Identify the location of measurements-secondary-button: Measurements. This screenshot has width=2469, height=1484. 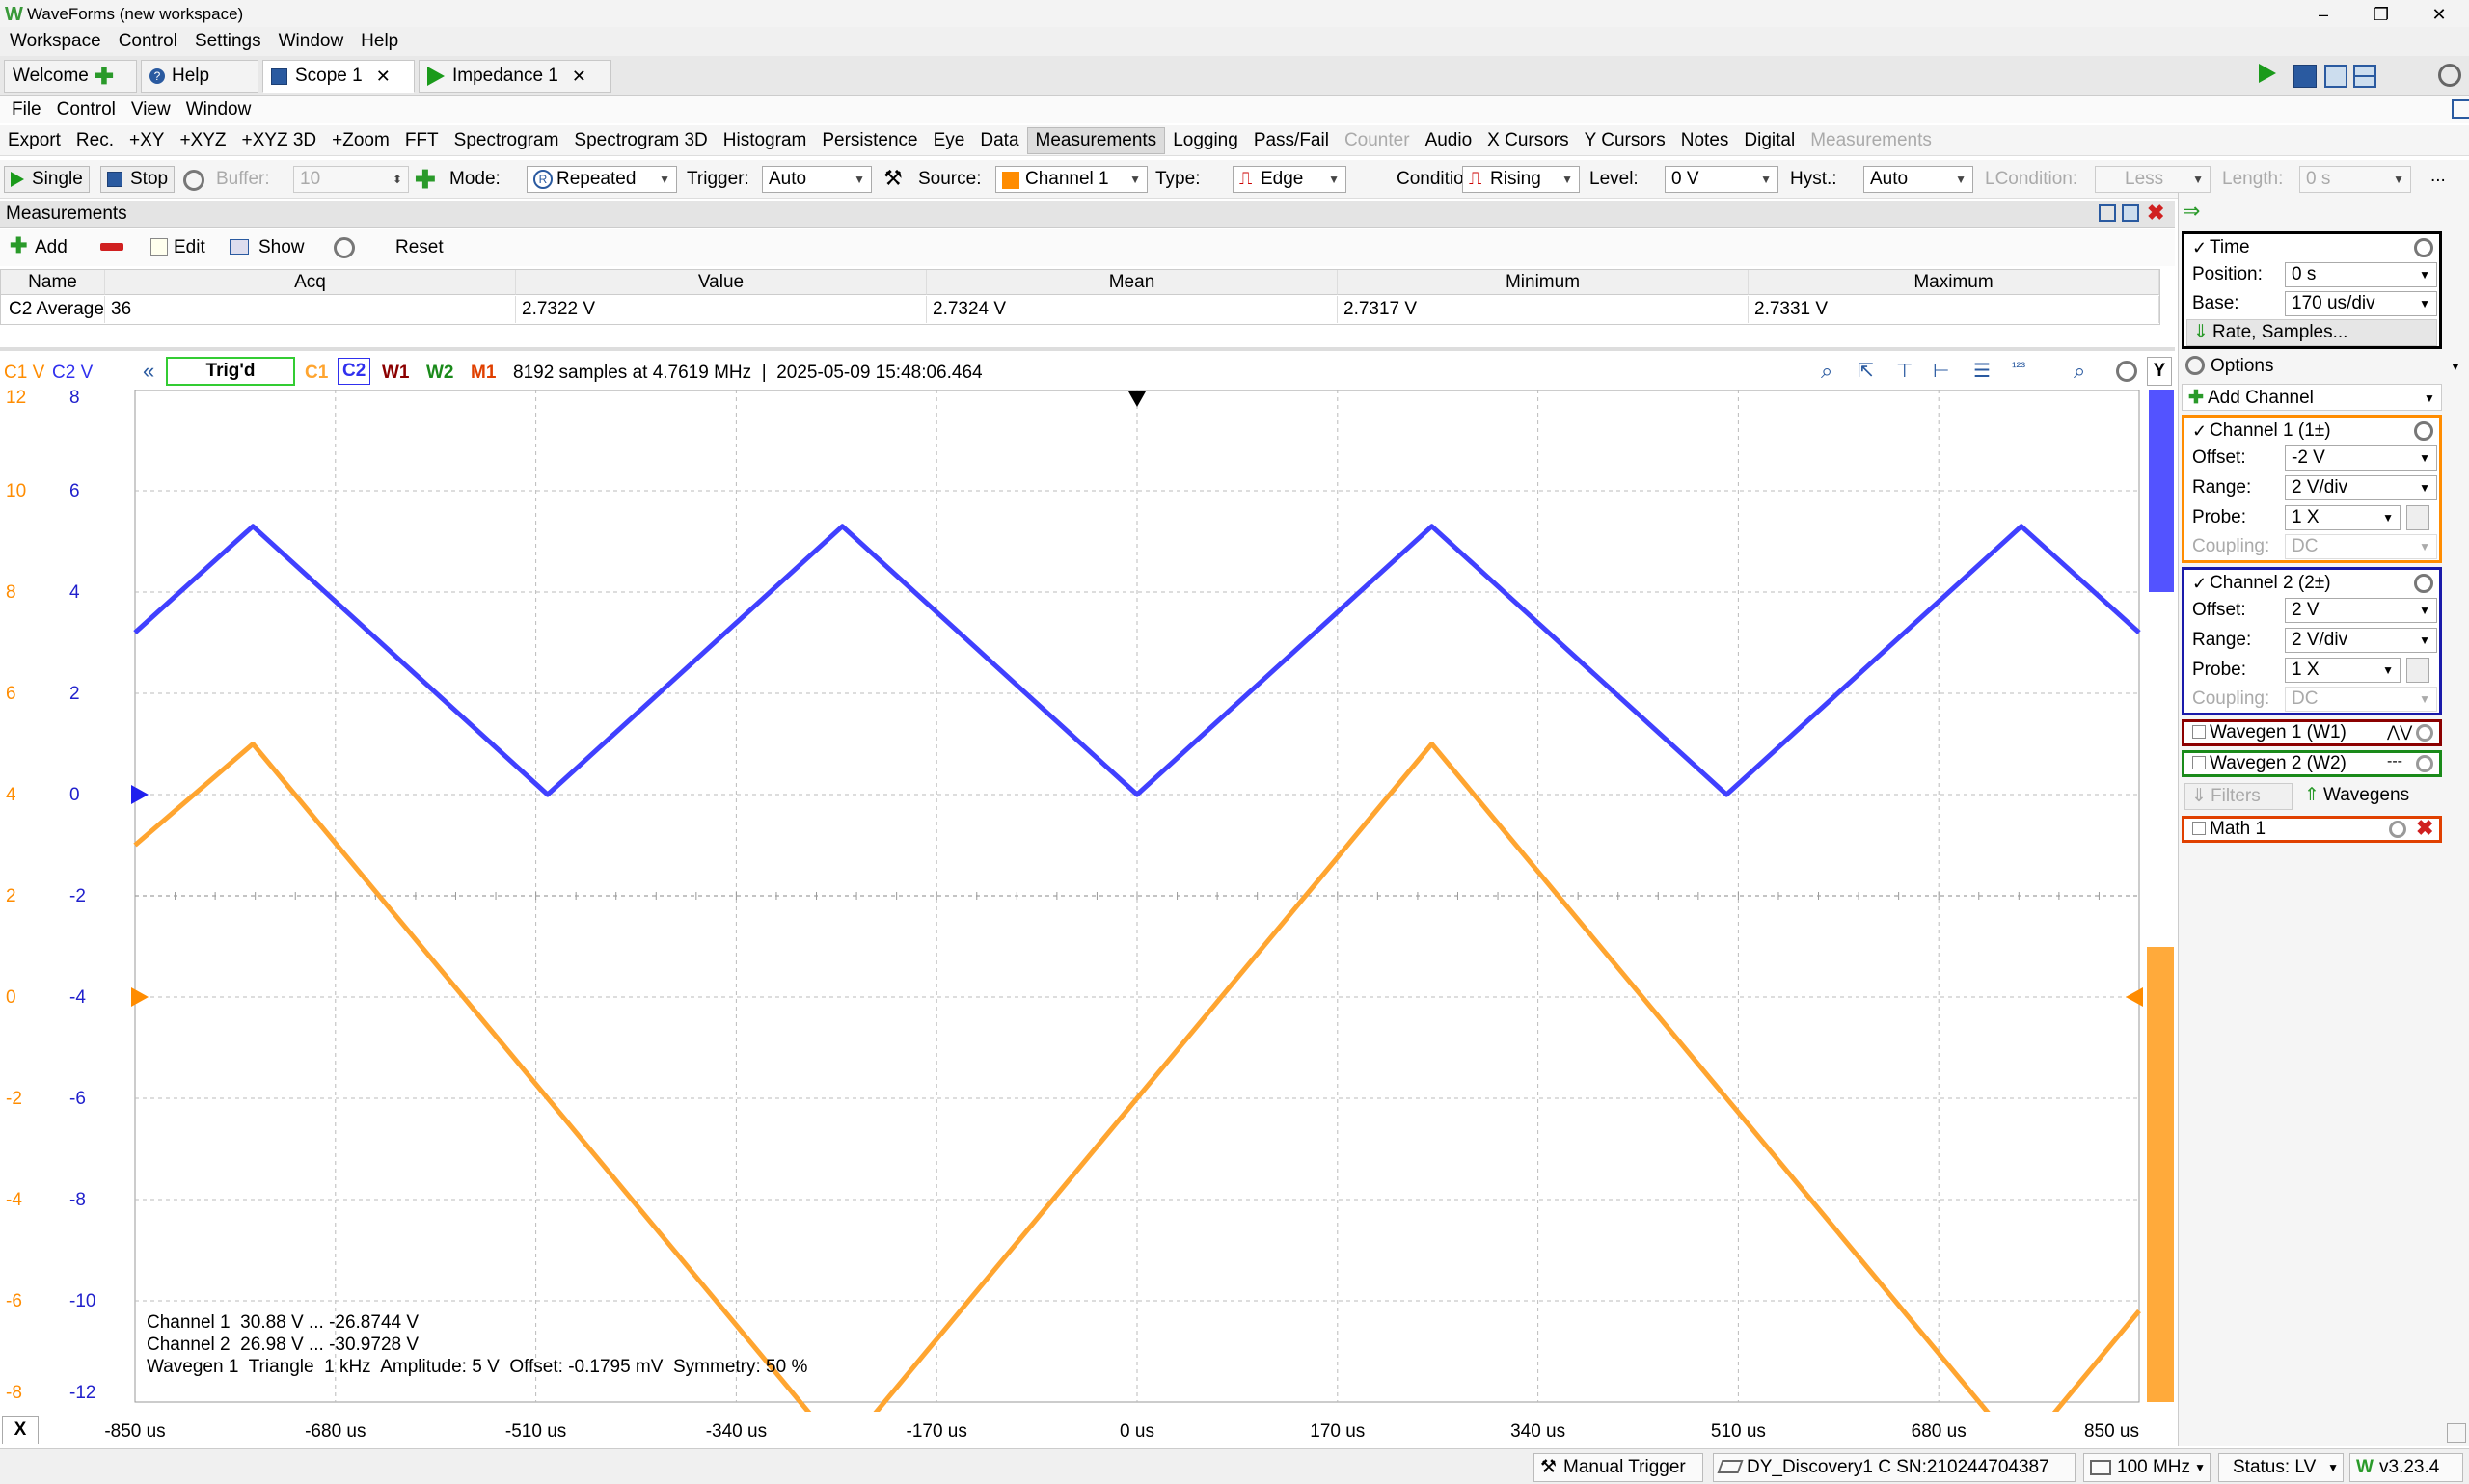
(1871, 139).